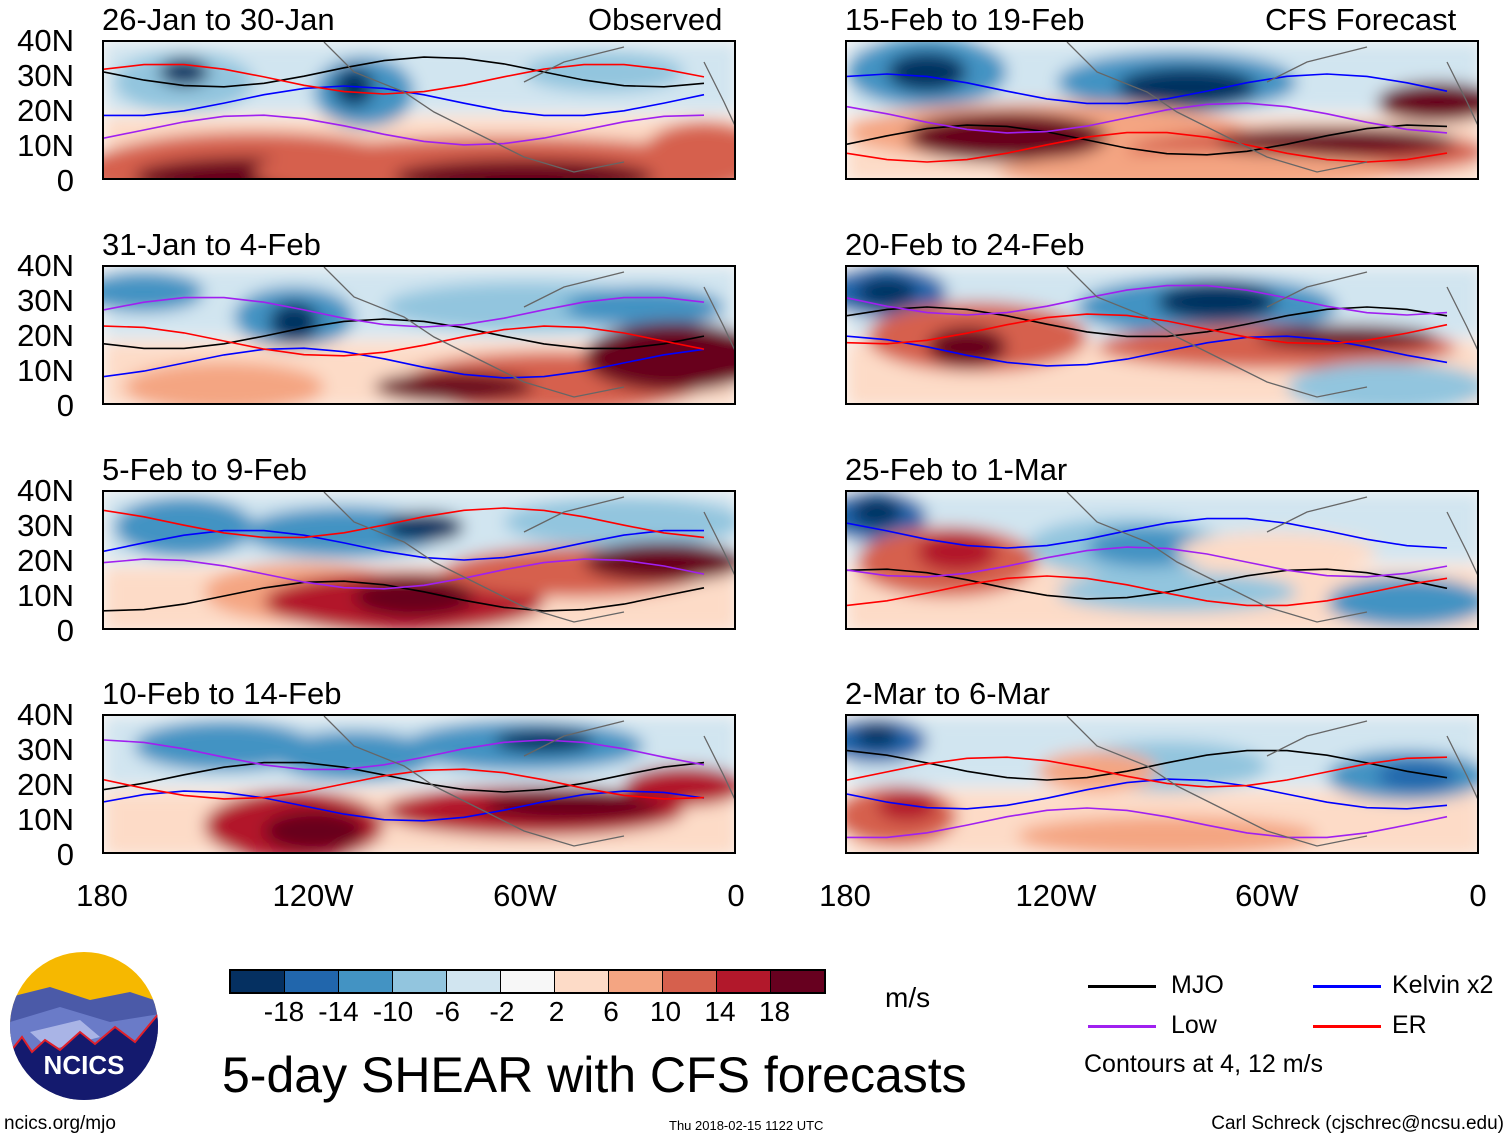 This screenshot has width=1510, height=1141. Describe the element at coordinates (594, 1075) in the screenshot. I see `figure-title: 5-day SHEAR with CFS forecasts` at that location.